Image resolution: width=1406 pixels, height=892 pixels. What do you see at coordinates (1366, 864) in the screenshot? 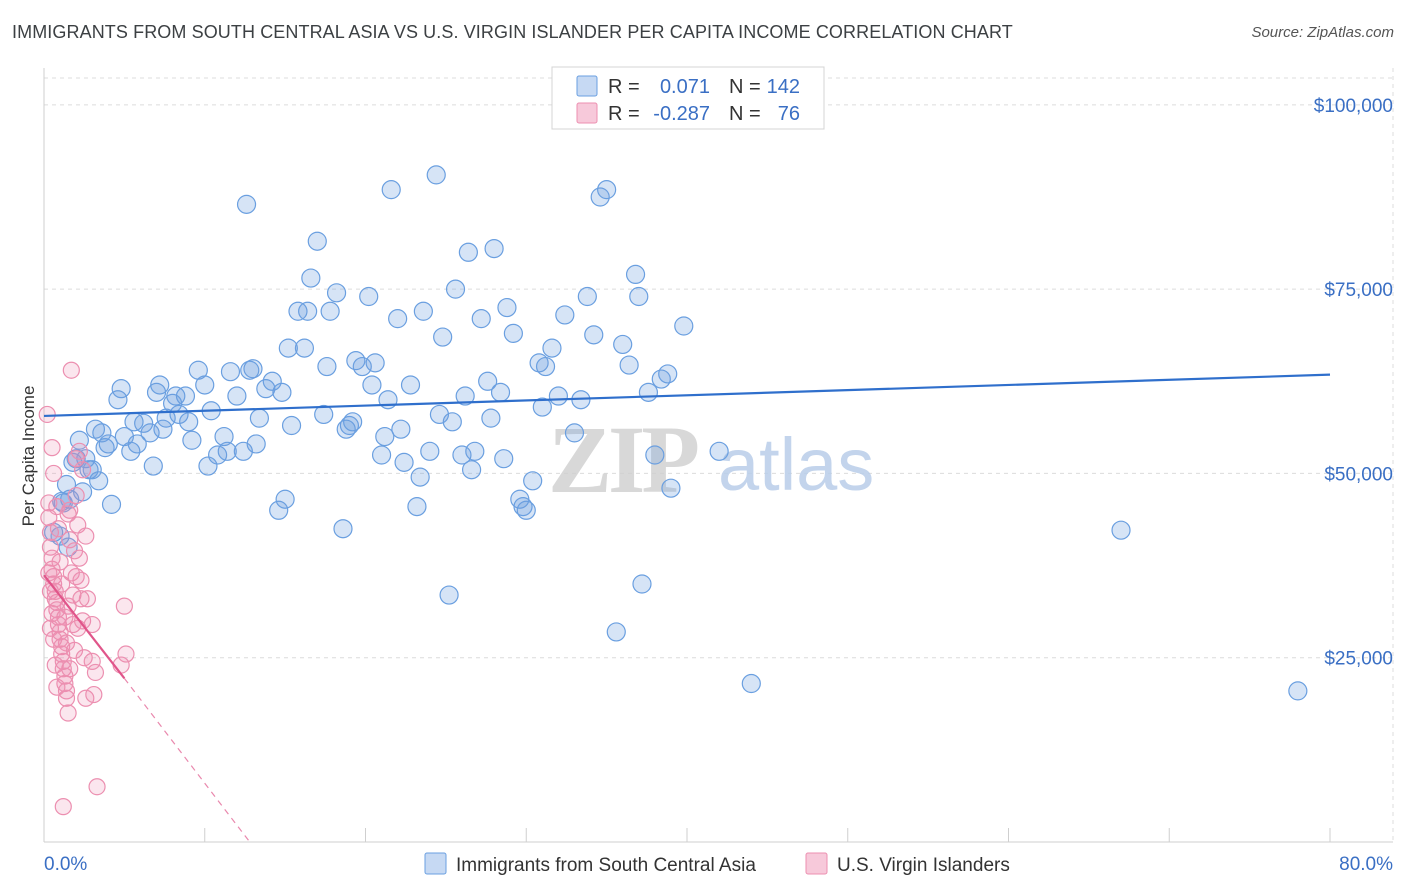
I see `x-tick-label-1: 80.0%` at bounding box center [1366, 864].